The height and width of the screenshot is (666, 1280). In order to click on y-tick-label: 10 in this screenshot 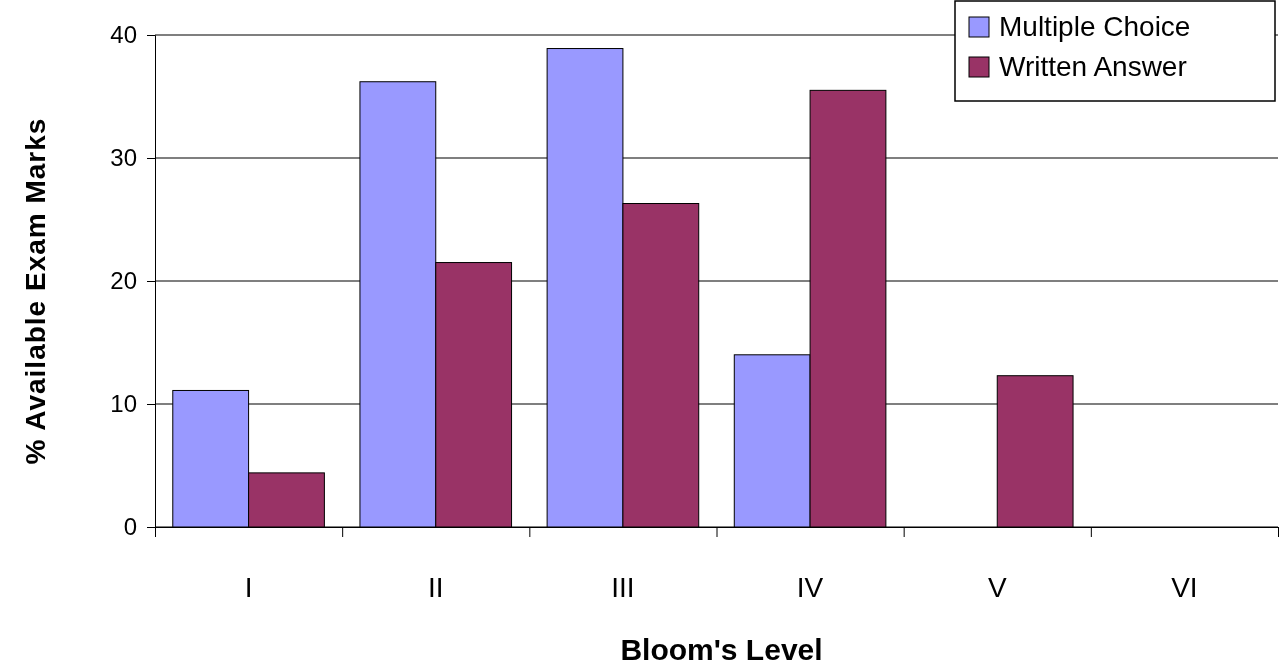, I will do `click(123, 404)`.